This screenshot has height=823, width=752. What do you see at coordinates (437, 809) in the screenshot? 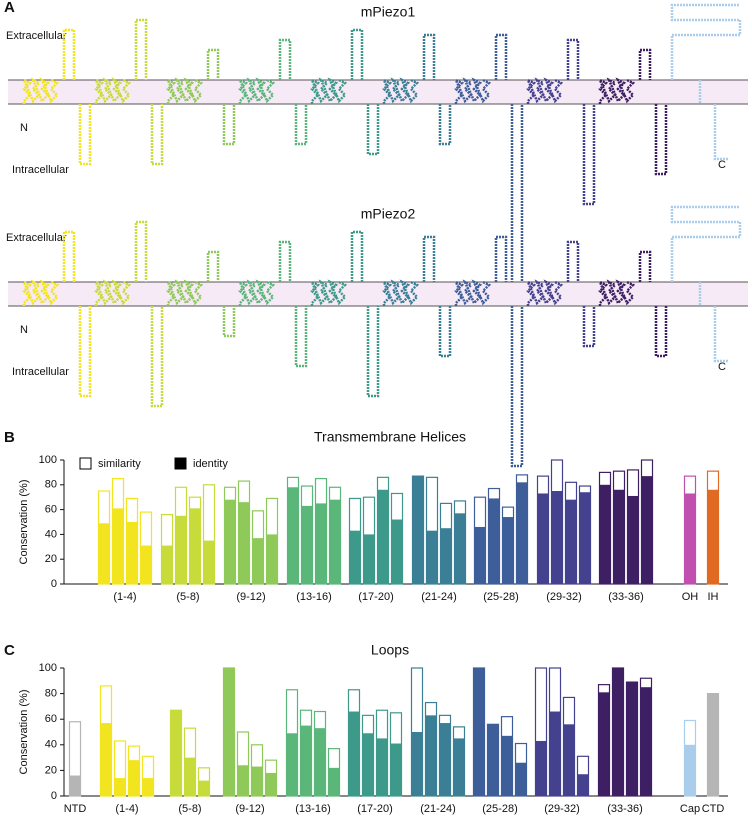
I see `x-tick-label: (21-24)` at bounding box center [437, 809].